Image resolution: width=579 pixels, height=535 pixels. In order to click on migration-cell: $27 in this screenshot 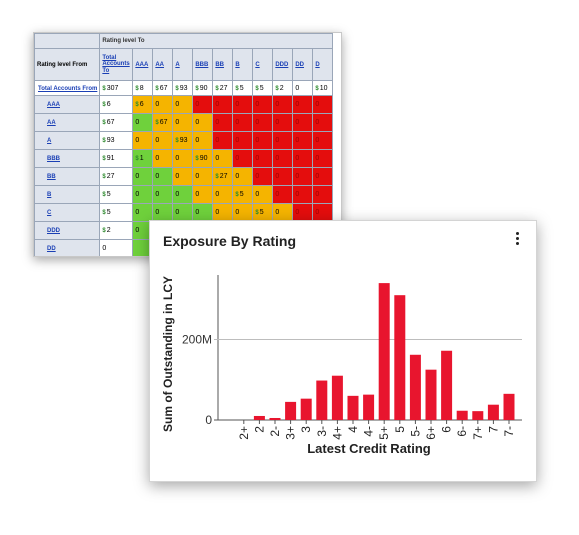, I will do `click(223, 176)`.